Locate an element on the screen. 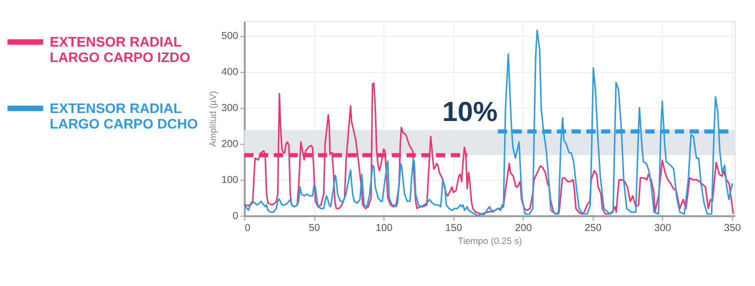  legend-label: EXTENSOR RADIAL LARGO CARPO IZDO is located at coordinates (120, 50).